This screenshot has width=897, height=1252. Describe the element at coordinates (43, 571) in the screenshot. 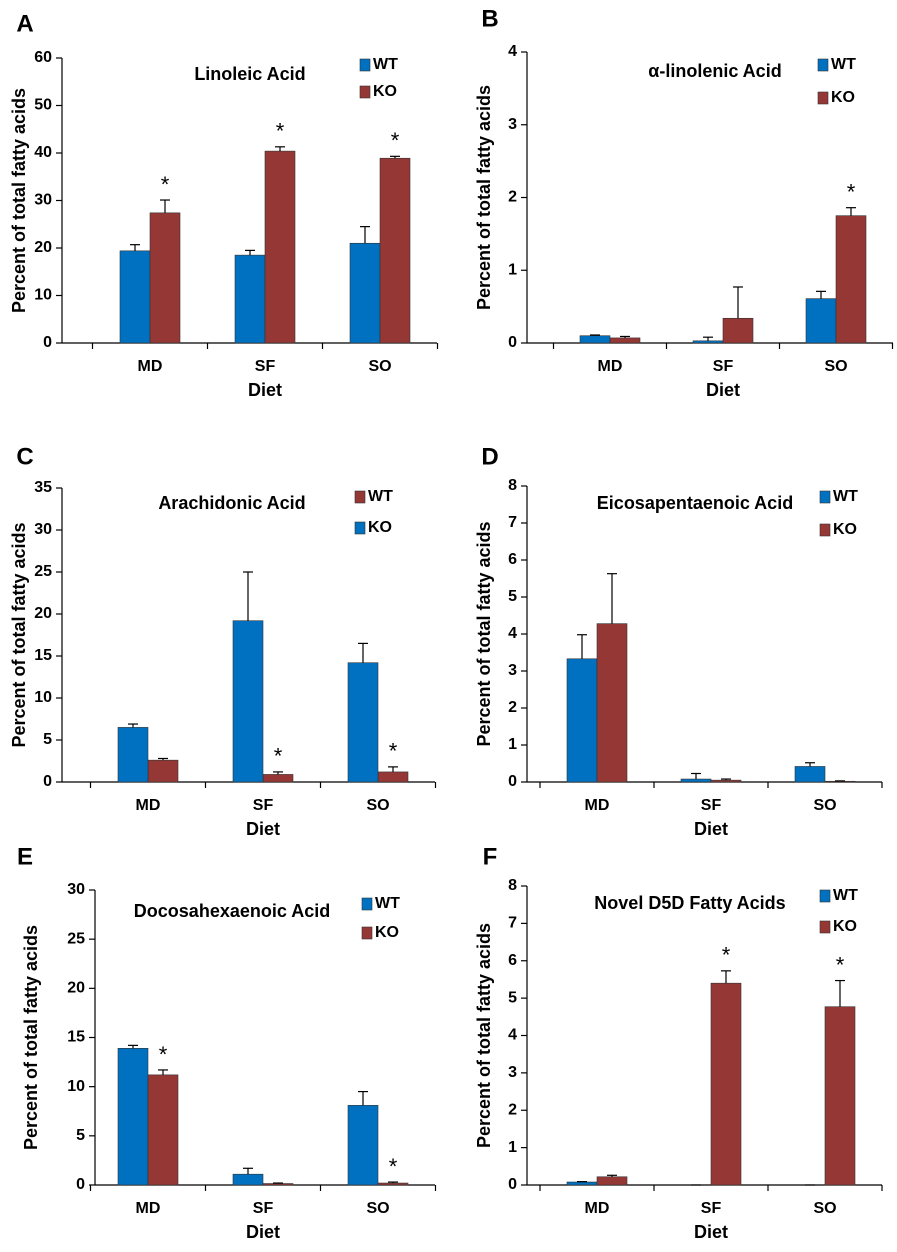

I see `y-tick-label: 25` at that location.